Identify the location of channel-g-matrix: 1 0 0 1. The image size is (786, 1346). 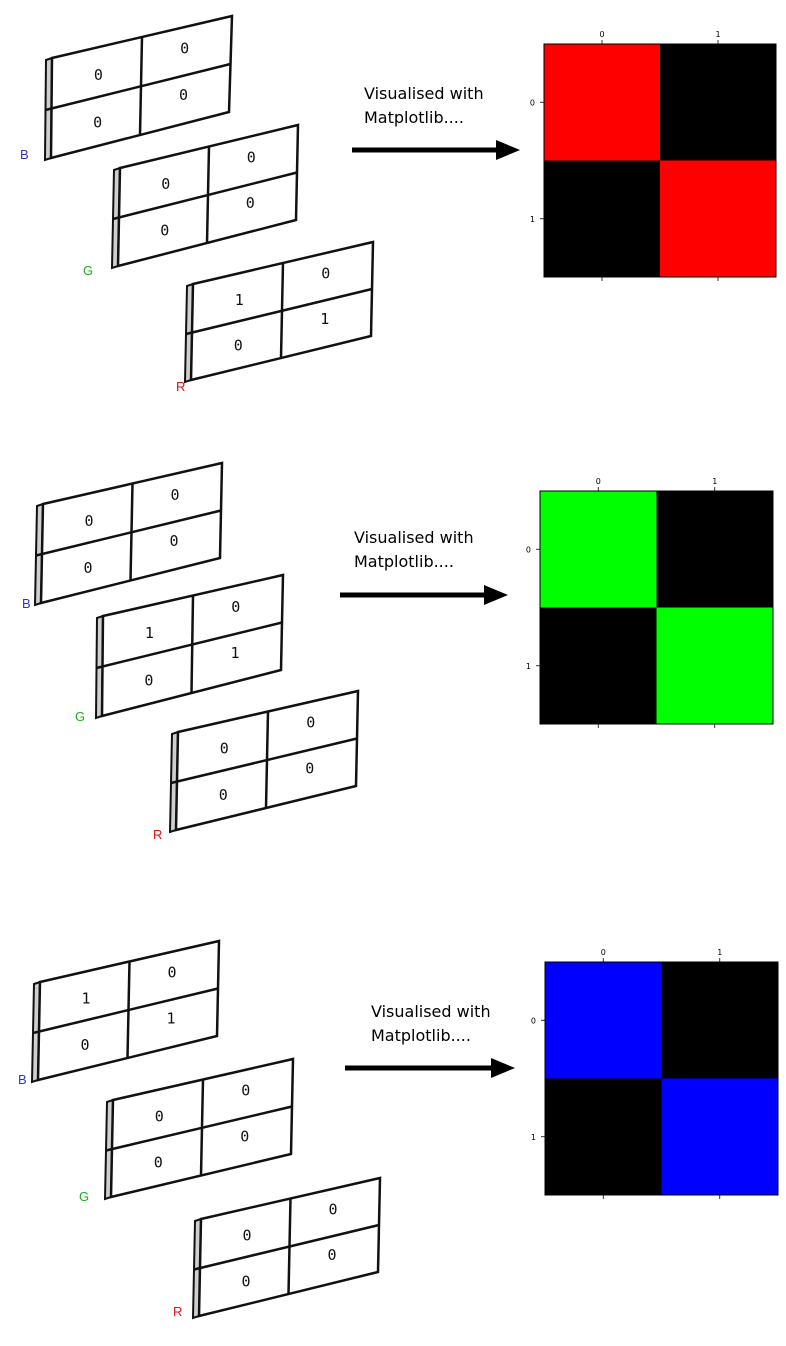
(189, 646).